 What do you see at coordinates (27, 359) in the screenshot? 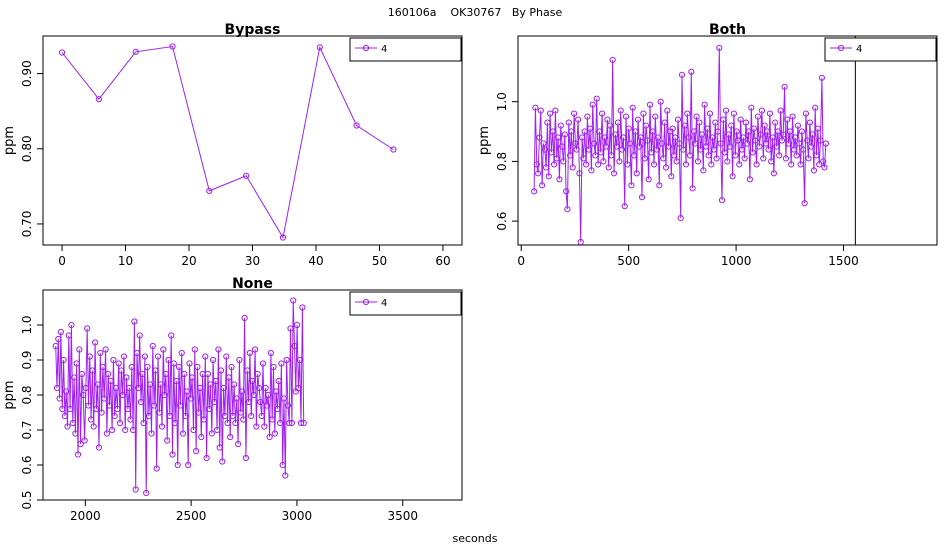
I see `y-tick-label: 0.9` at bounding box center [27, 359].